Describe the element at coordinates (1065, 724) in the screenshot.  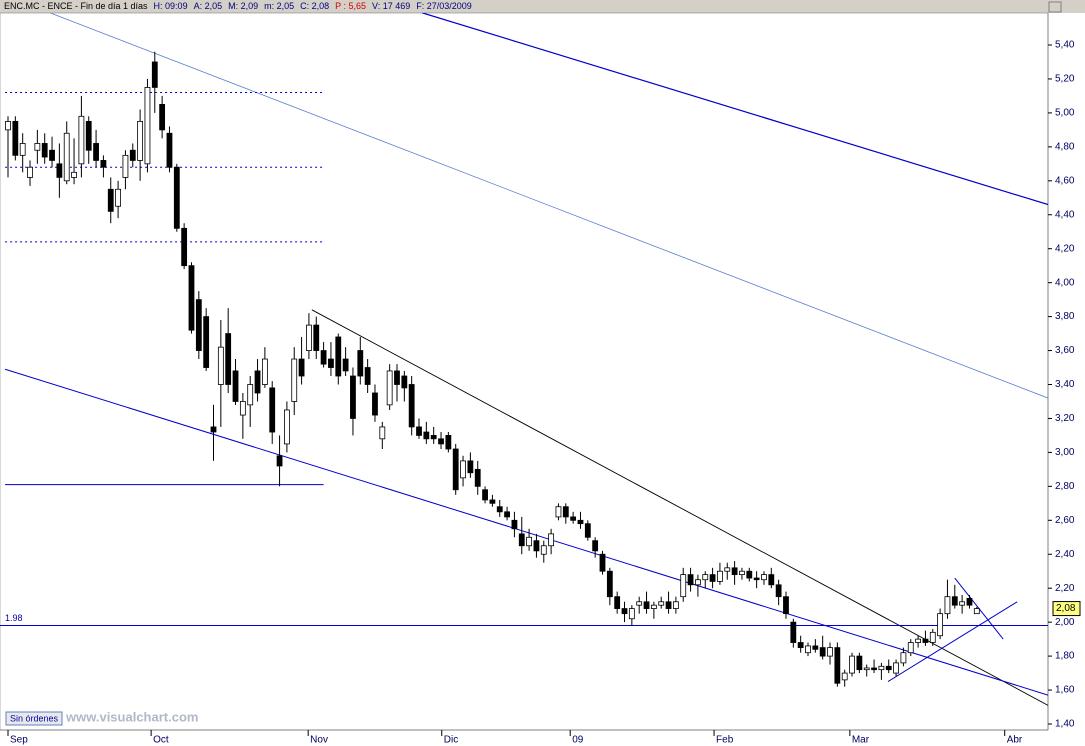
I see `y-tick-label: 1,40` at that location.